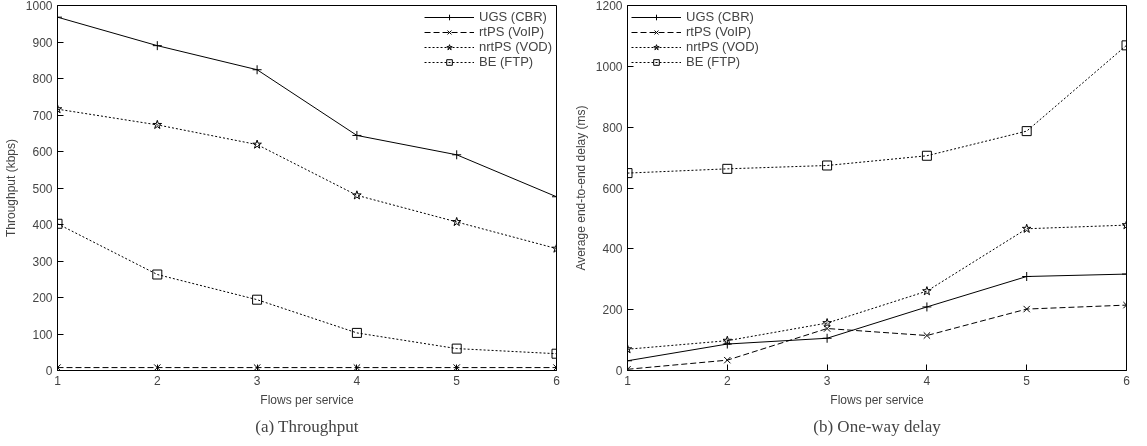  I want to click on y-axis-title: Average end-to-end delay (ms), so click(580, 188).